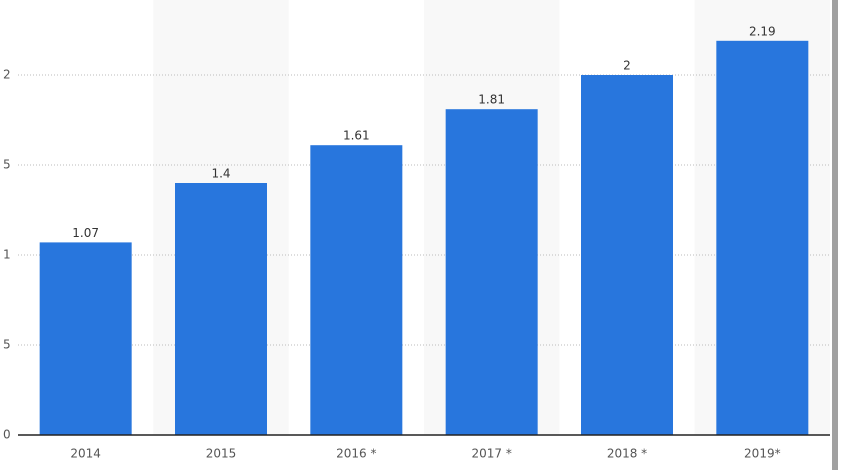 The image size is (860, 470). I want to click on value-label: 2, so click(627, 66).